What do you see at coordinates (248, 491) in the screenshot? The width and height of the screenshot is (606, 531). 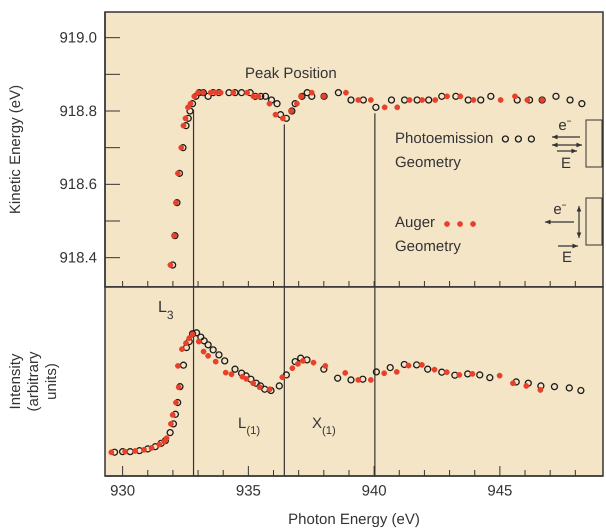 I see `x-tick-label: 935` at bounding box center [248, 491].